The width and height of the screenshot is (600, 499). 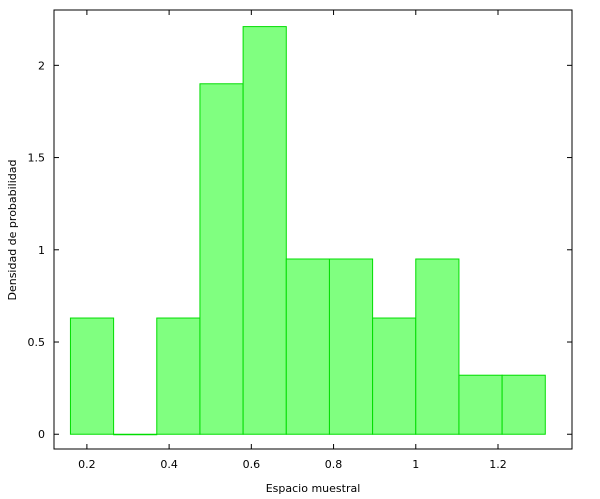 I want to click on y-tick-label: 0.5, so click(x=37, y=342).